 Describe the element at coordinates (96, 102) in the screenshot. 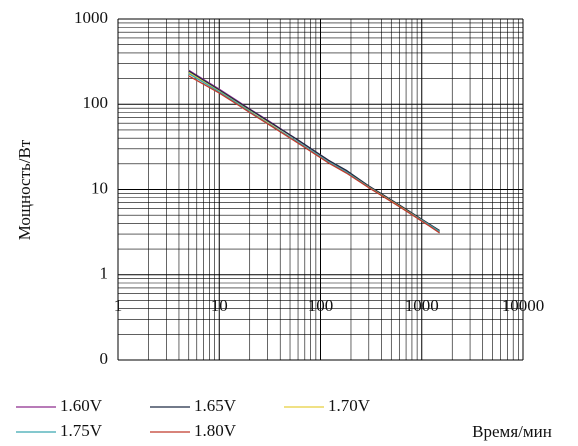

I see `y-tick-label: 100` at that location.